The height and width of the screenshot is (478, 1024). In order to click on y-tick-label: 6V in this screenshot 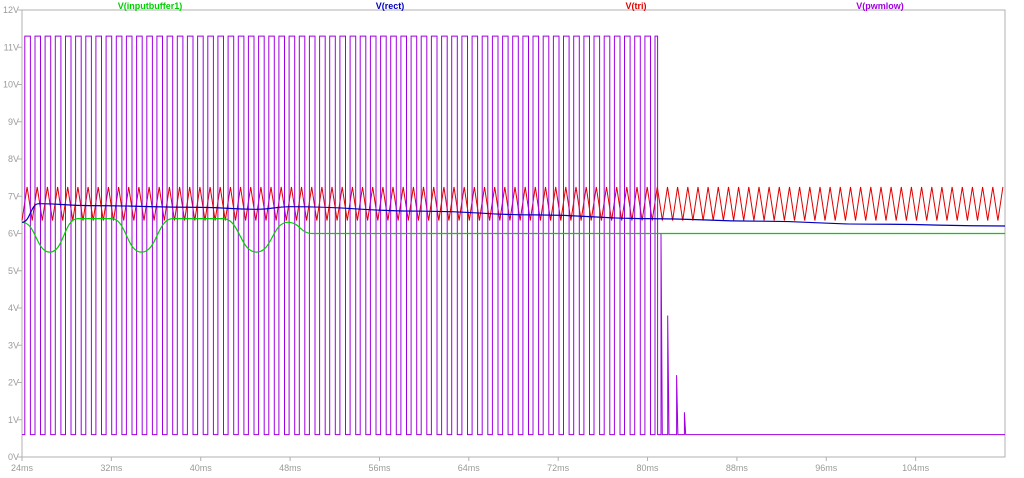, I will do `click(13, 234)`.